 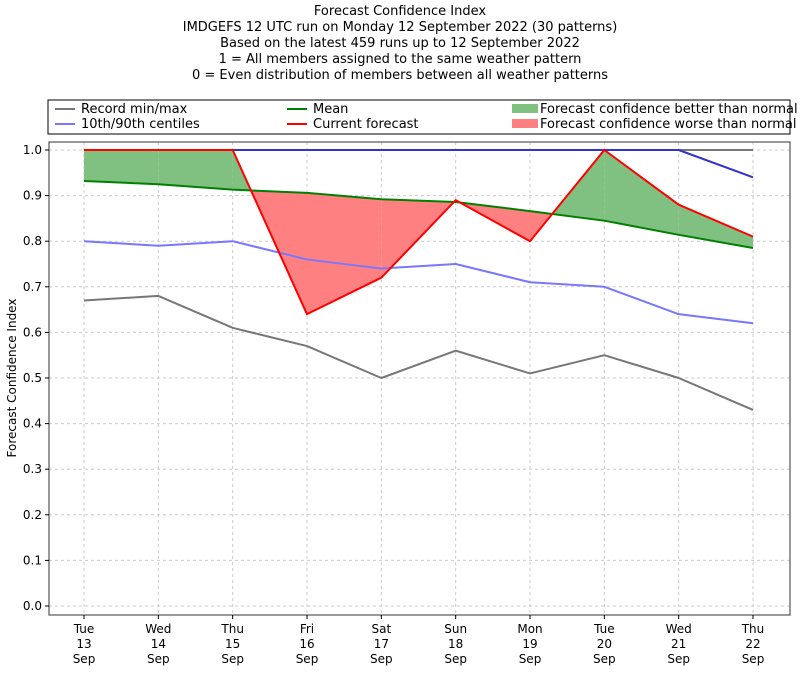 What do you see at coordinates (32, 560) in the screenshot?
I see `y-tick-label: 0.1` at bounding box center [32, 560].